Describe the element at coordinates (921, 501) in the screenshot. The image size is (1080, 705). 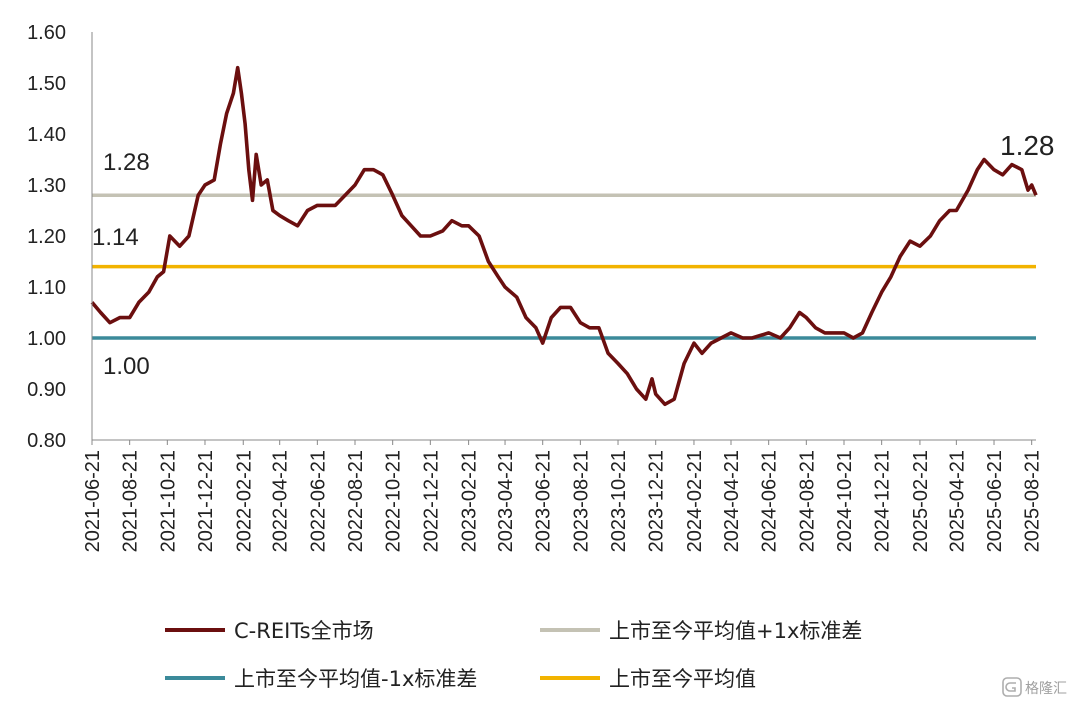
I see `x-tick-label: 2025-02-21` at that location.